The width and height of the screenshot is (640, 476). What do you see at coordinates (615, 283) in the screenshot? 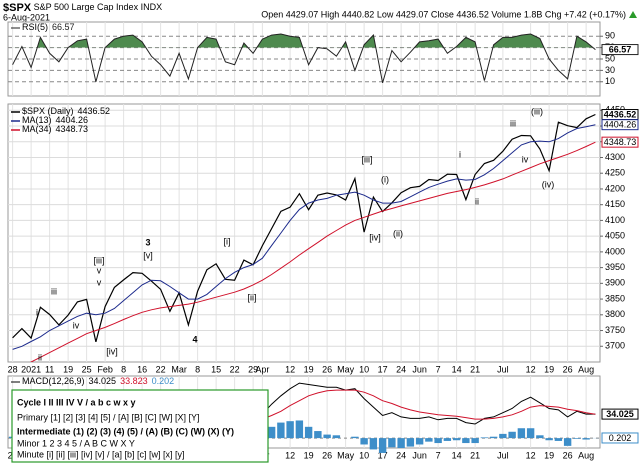
I see `y-tick-label: 3900` at bounding box center [615, 283].